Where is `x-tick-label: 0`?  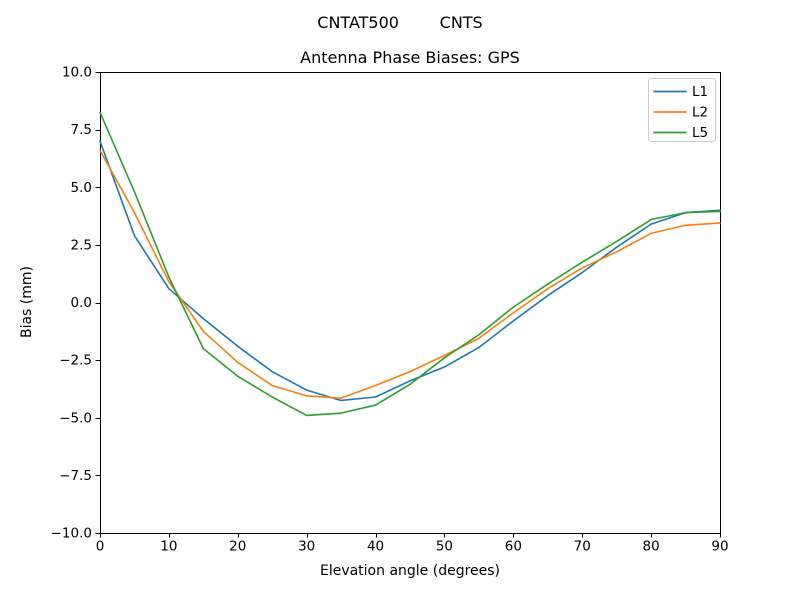
x-tick-label: 0 is located at coordinates (100, 547).